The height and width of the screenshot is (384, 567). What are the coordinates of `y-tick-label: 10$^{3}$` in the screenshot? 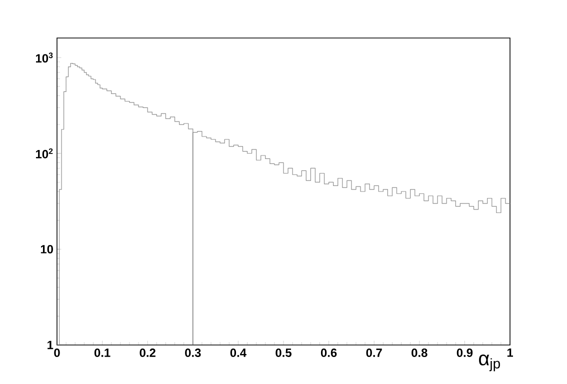 It's located at (44, 57).